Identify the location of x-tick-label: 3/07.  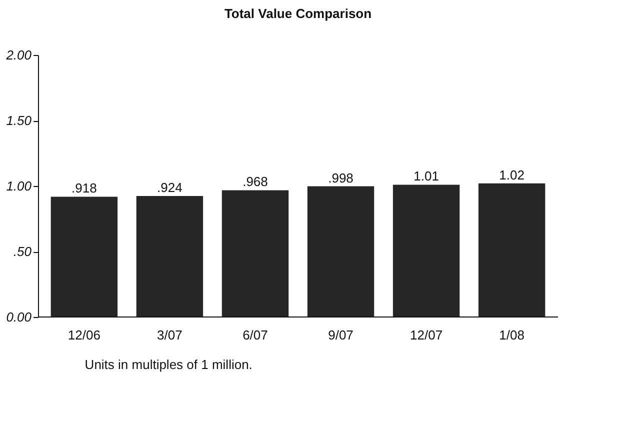
(169, 335).